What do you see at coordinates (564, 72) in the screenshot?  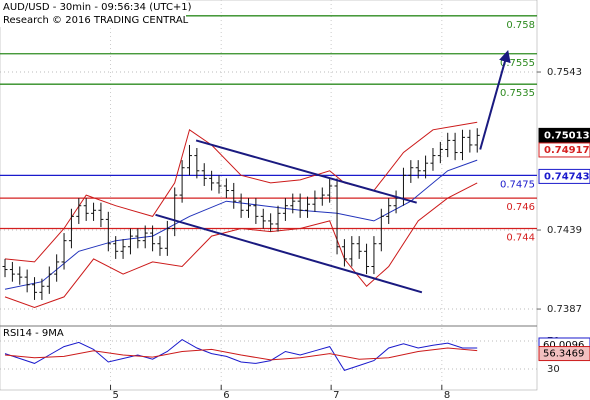 I see `y-tick-label: 0.7543` at bounding box center [564, 72].